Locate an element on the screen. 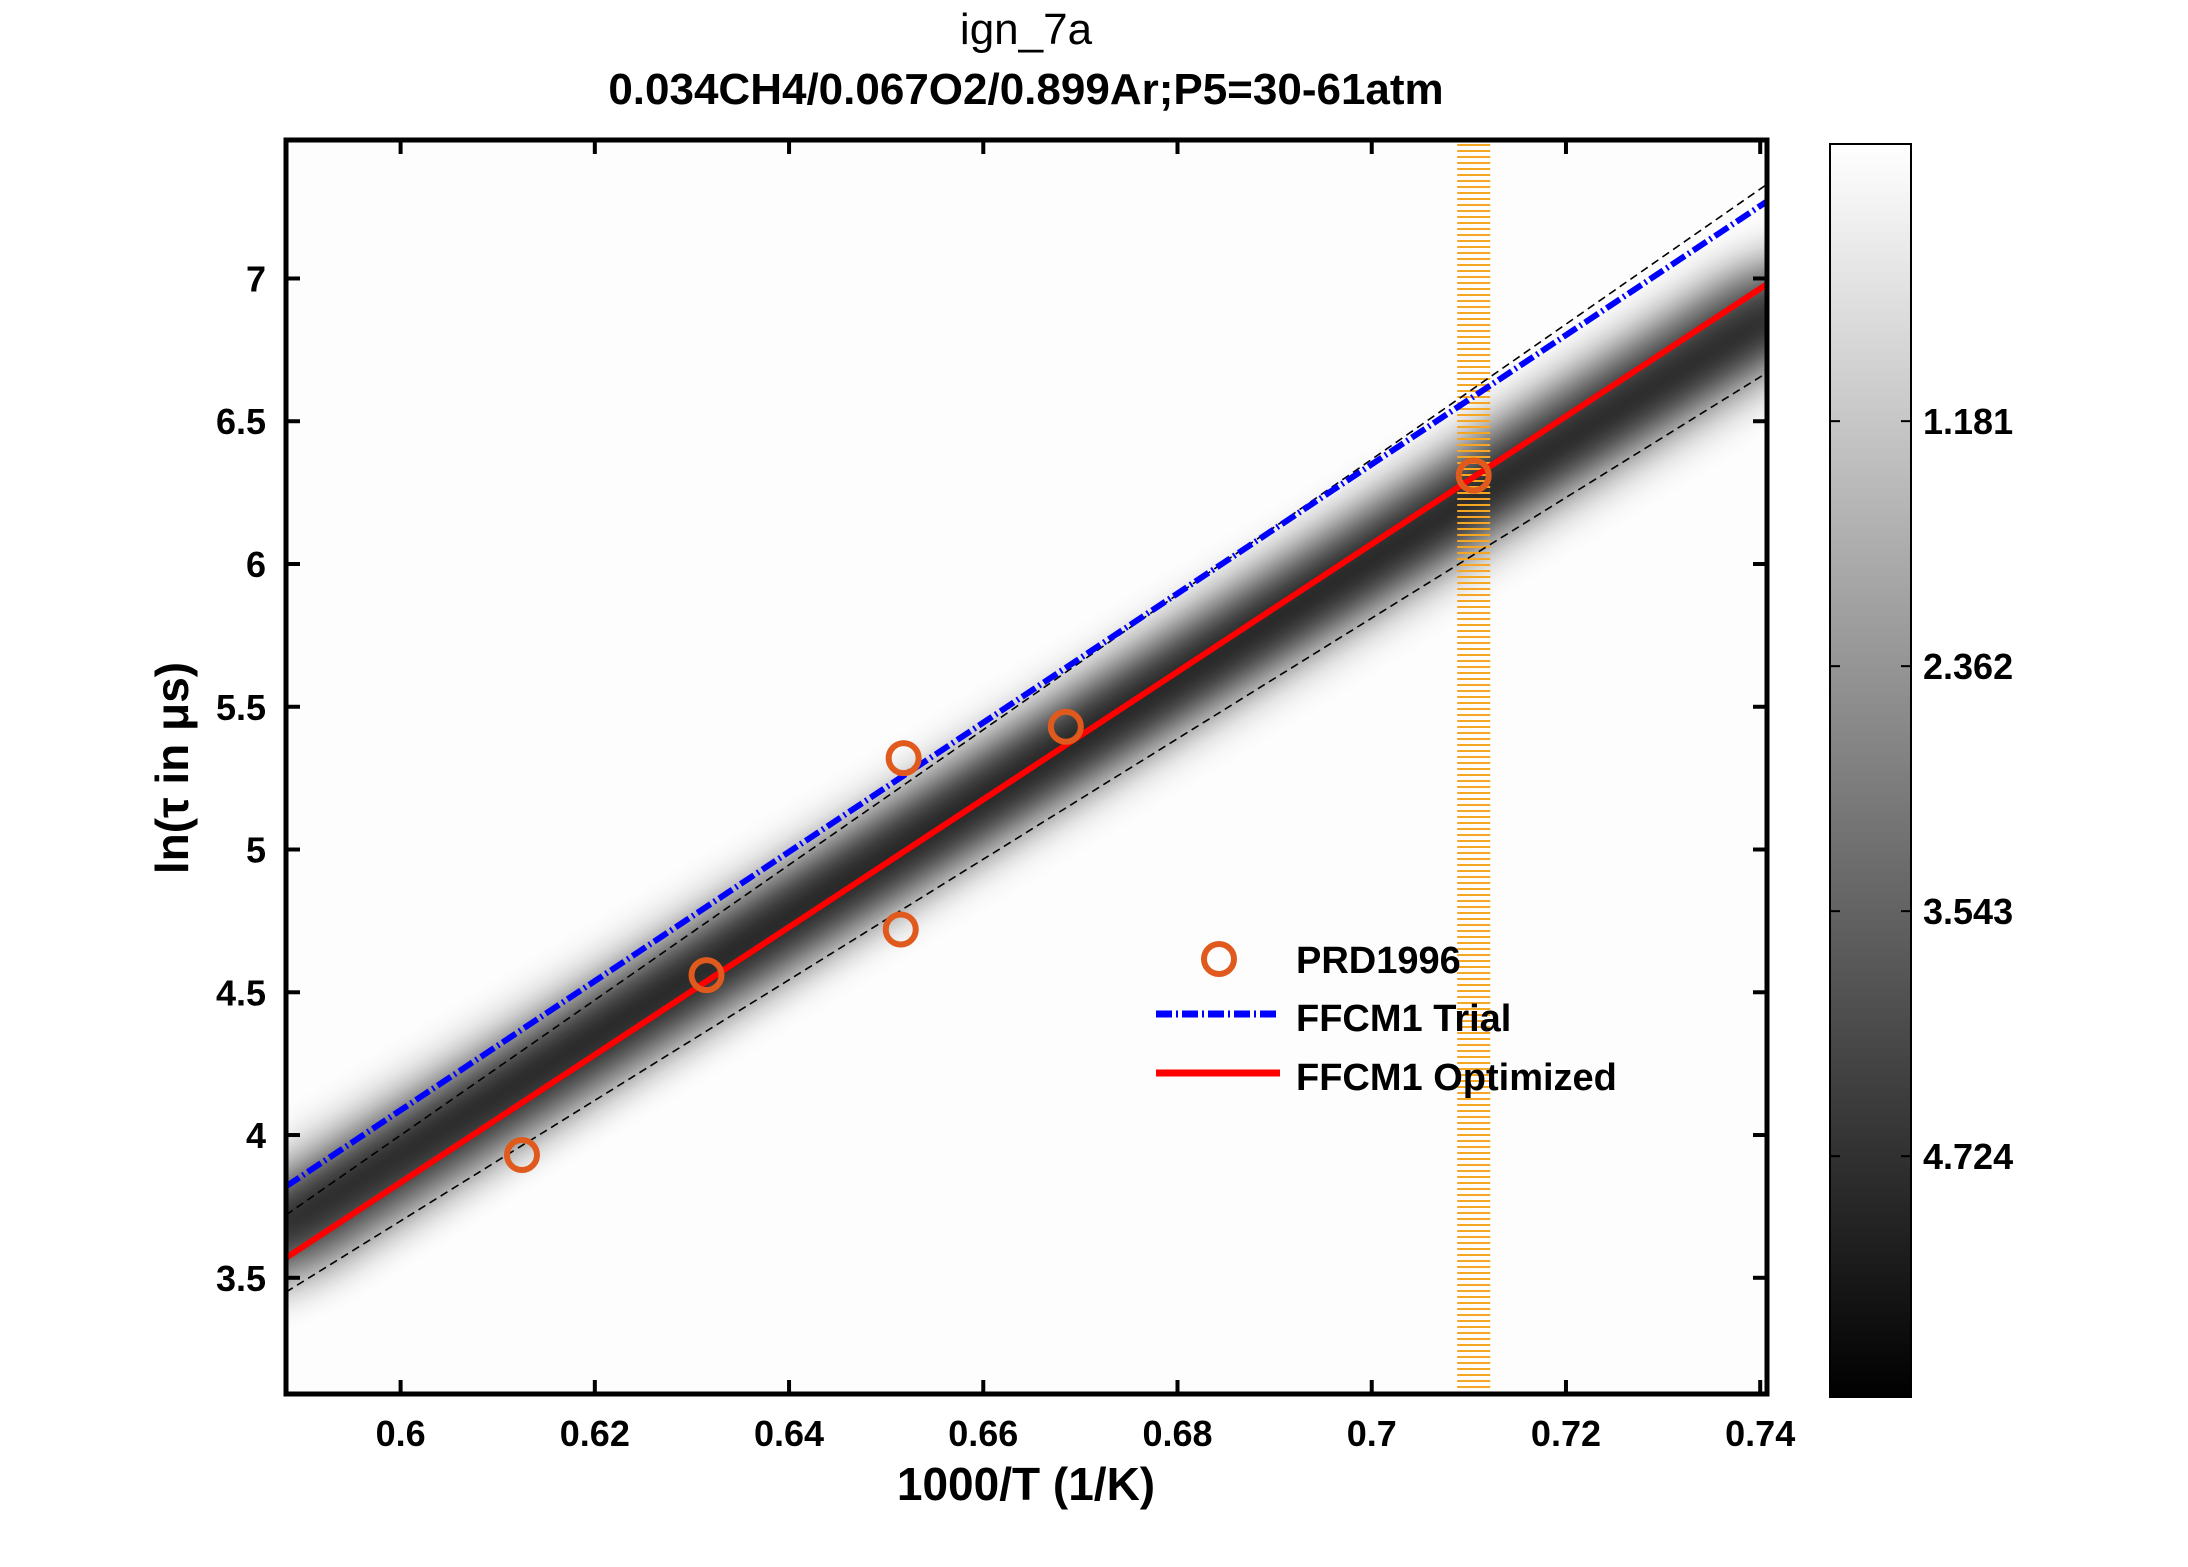 This screenshot has width=2188, height=1567. y-tick-label: 6 is located at coordinates (256, 564).